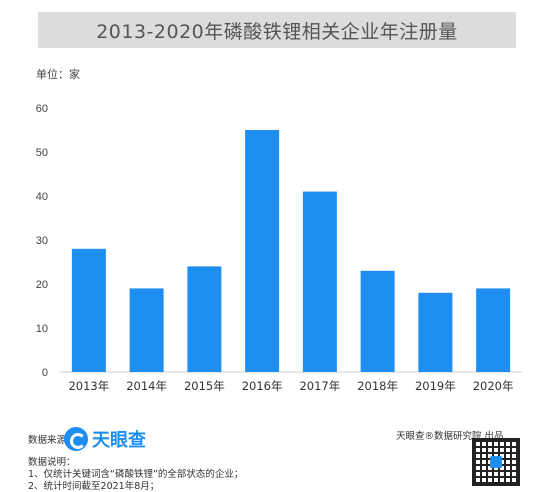 The height and width of the screenshot is (492, 550). Describe the element at coordinates (262, 251) in the screenshot. I see `bar-2016年` at that location.